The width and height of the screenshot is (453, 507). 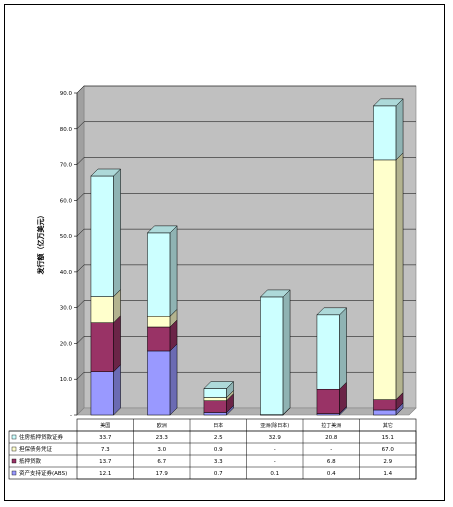 I want to click on category-label: 亚洲(除日本), so click(x=274, y=425).